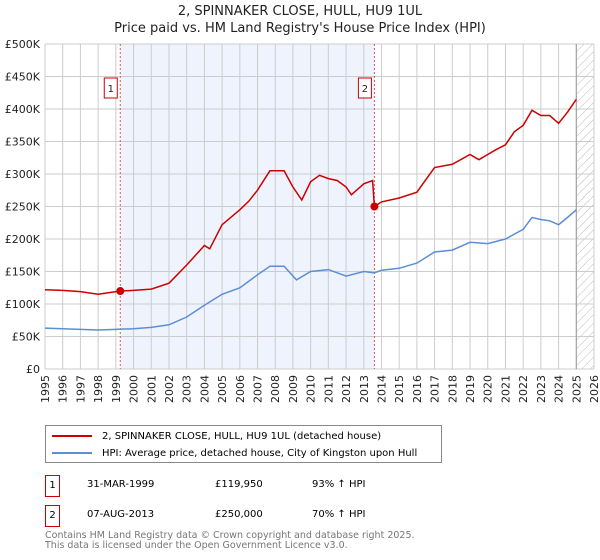 Image resolution: width=600 pixels, height=560 pixels. Describe the element at coordinates (134, 389) in the screenshot. I see `x-tick-label: 2000` at that location.